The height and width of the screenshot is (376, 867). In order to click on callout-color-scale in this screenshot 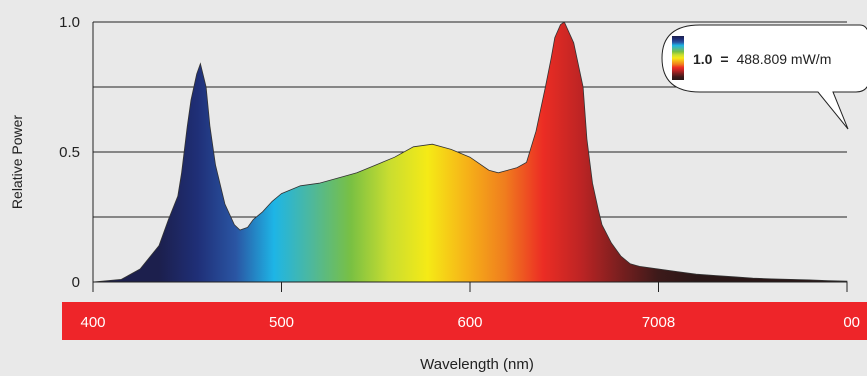, I will do `click(678, 58)`.